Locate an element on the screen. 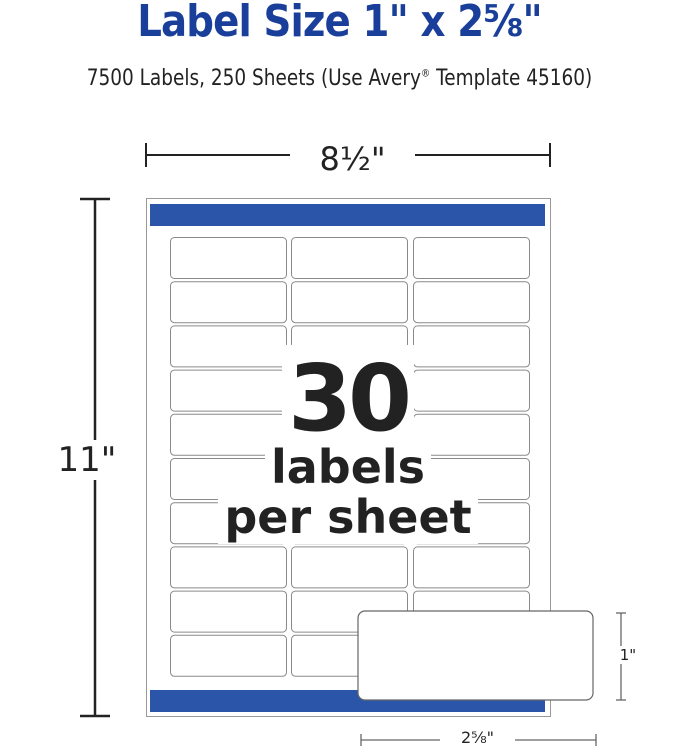  callout-line-1-text: labels is located at coordinates (348, 467).